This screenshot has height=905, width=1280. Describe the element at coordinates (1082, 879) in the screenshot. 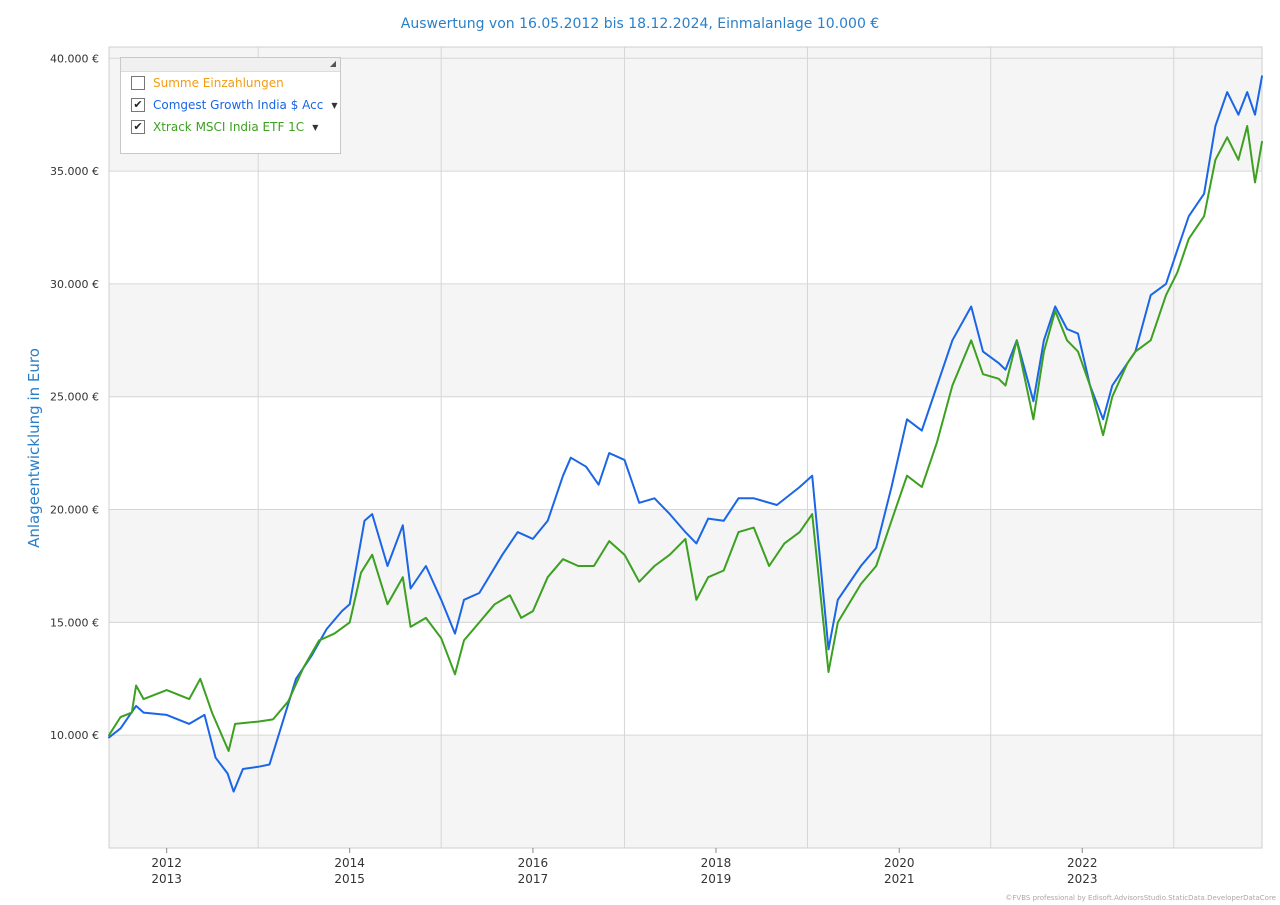

I see `x-tick-label: 2023` at that location.